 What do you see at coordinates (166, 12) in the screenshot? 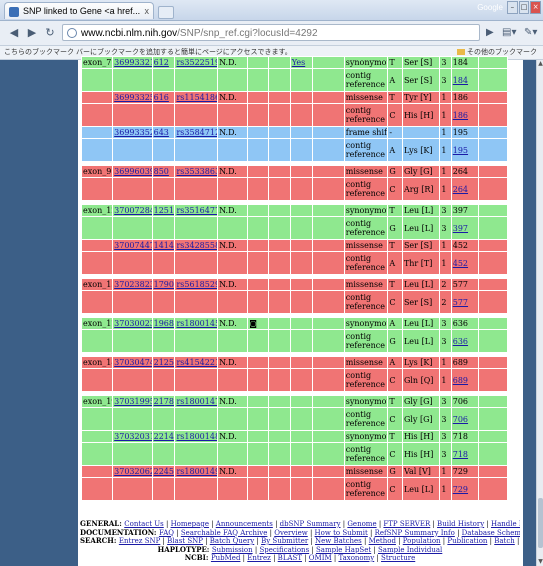
I see `new-tab-button` at bounding box center [166, 12].